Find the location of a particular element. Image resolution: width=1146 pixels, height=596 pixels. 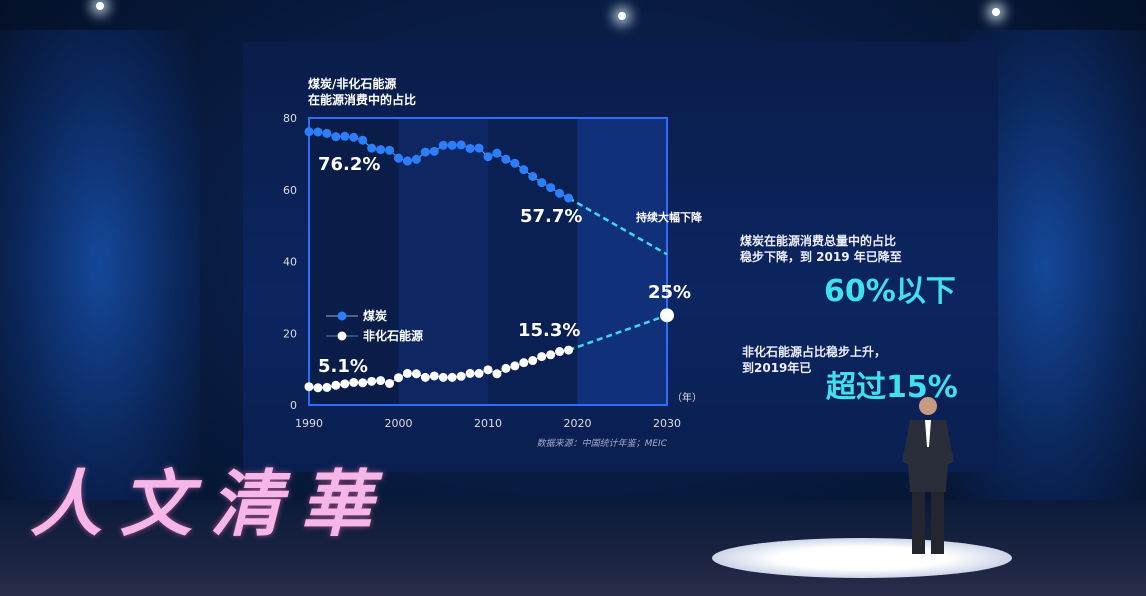

speaker is located at coordinates (928, 475).